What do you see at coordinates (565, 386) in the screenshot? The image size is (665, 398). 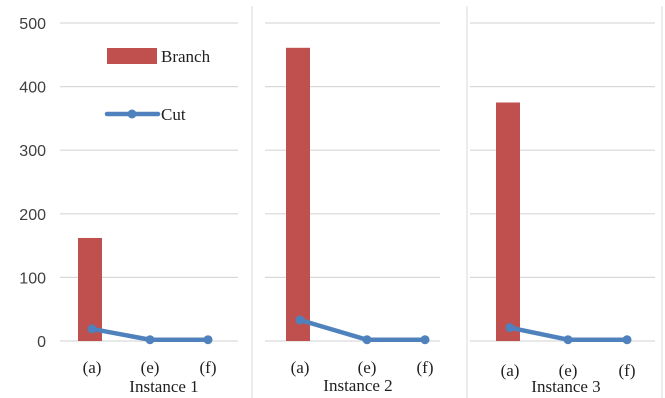 I see `panel-title: Instance 3` at bounding box center [565, 386].